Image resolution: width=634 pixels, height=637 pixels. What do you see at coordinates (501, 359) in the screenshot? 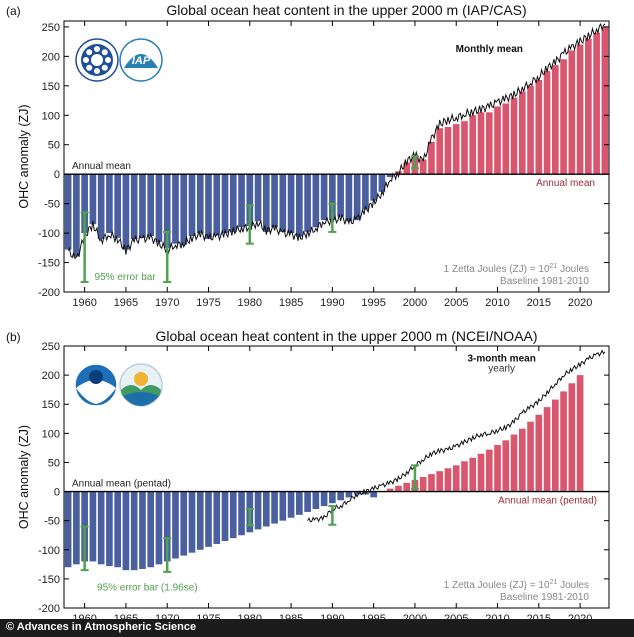
I see `line-series-label: 3-month mean` at bounding box center [501, 359].